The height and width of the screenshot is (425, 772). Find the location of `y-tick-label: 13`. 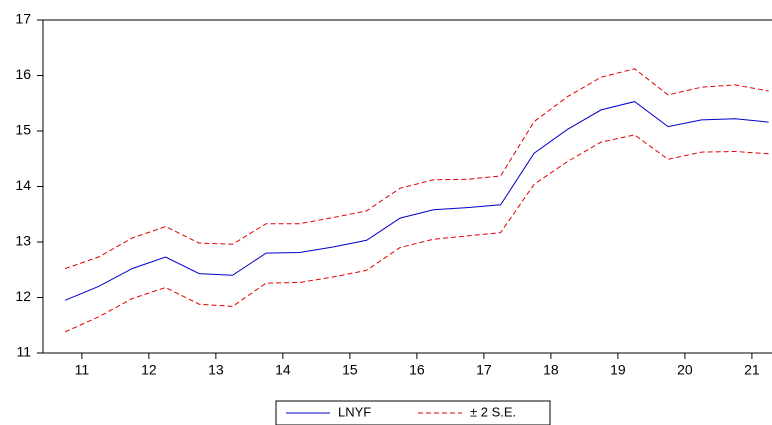

y-tick-label: 13 is located at coordinates (23, 241).